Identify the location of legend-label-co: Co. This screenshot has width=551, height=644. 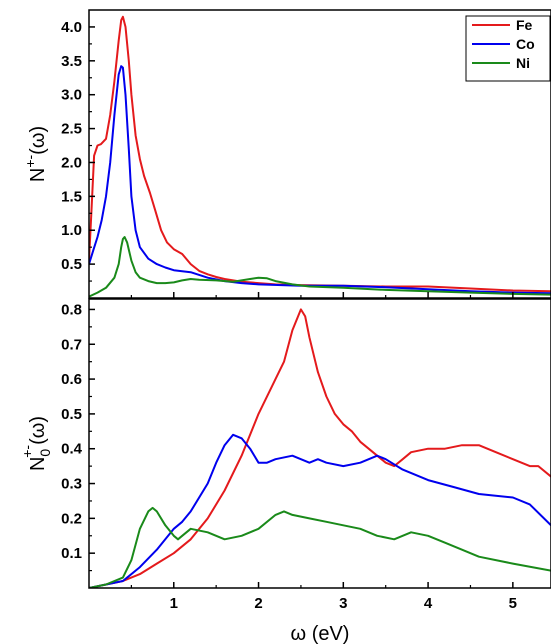
(525, 44).